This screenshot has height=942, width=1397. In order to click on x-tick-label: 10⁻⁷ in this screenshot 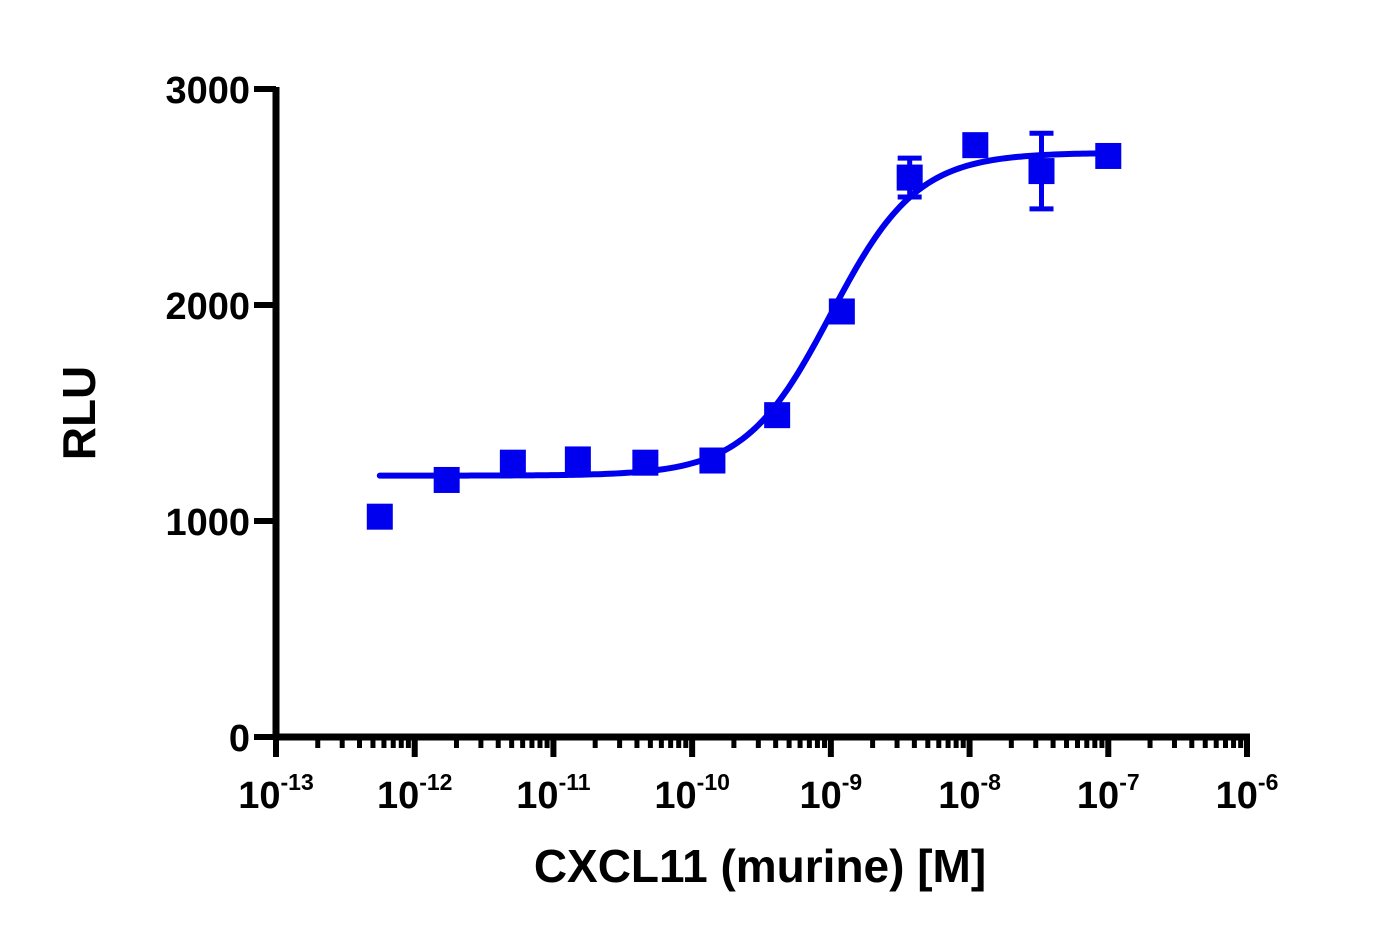, I will do `click(1108, 793)`.